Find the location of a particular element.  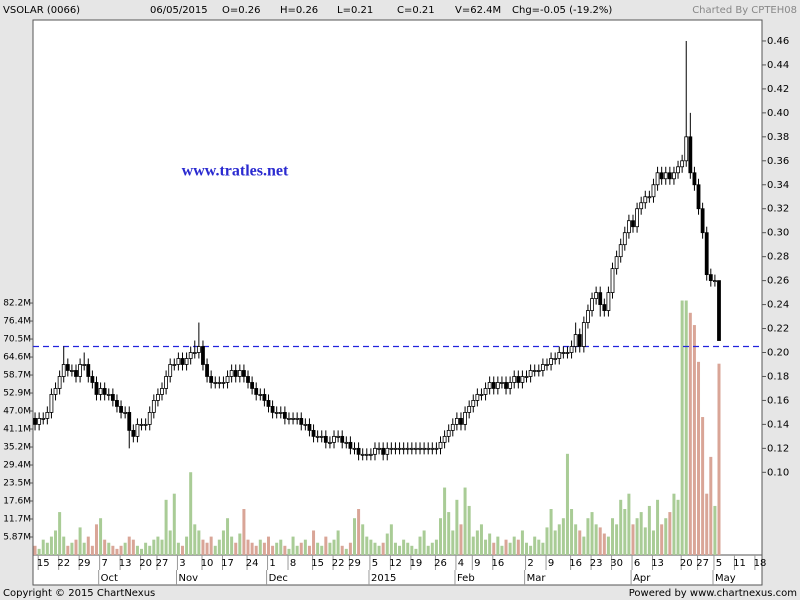

x-tick-label: 22 is located at coordinates (338, 563).